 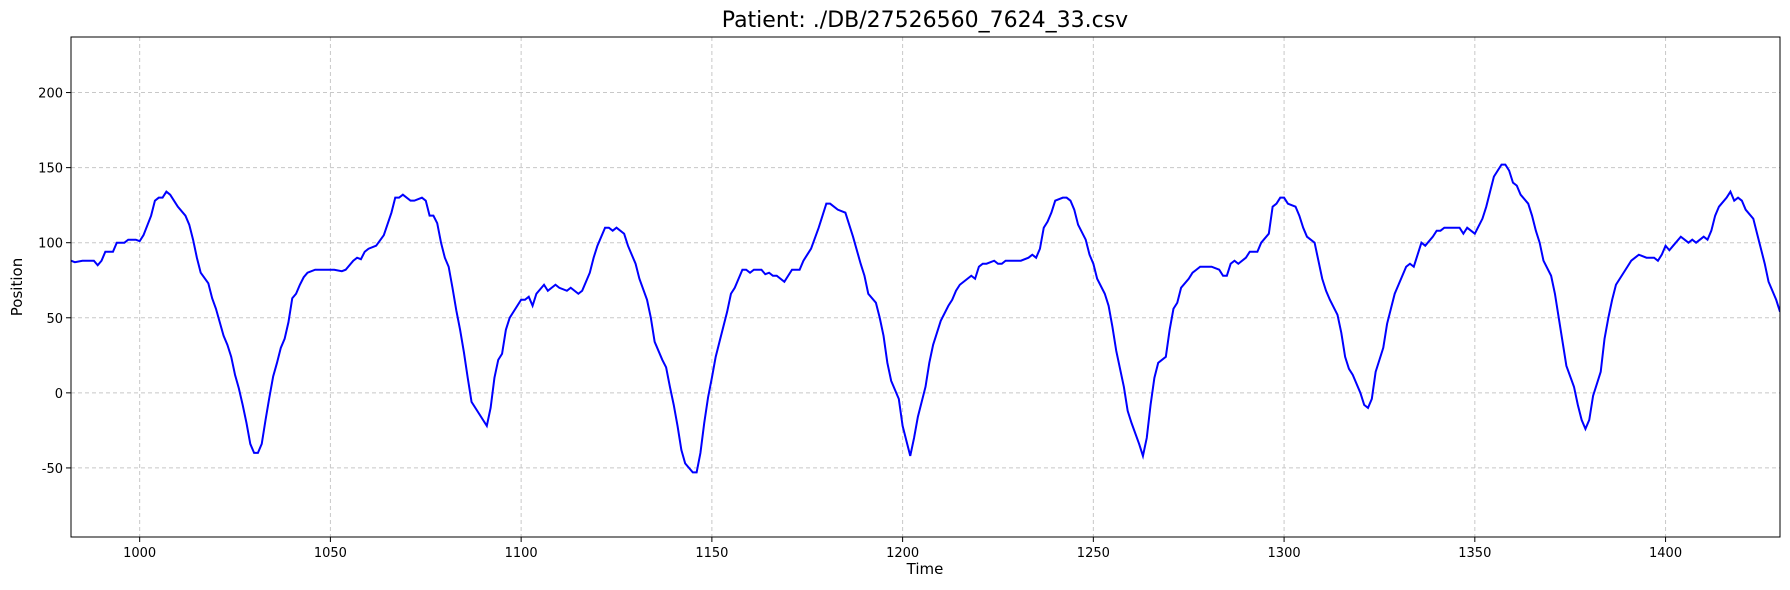 What do you see at coordinates (711, 553) in the screenshot?
I see `x-tick-label: 1150` at bounding box center [711, 553].